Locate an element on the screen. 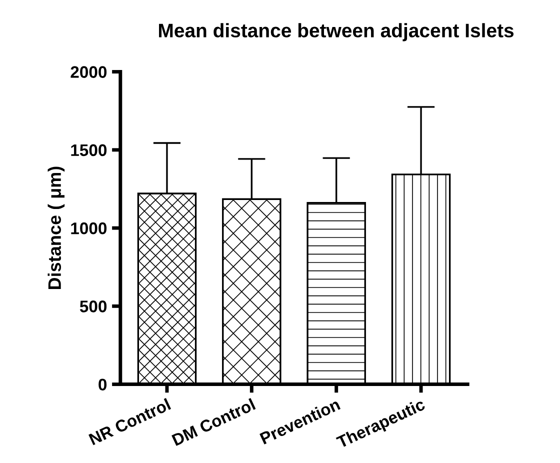  y-tick-label: 2000 is located at coordinates (88, 72).